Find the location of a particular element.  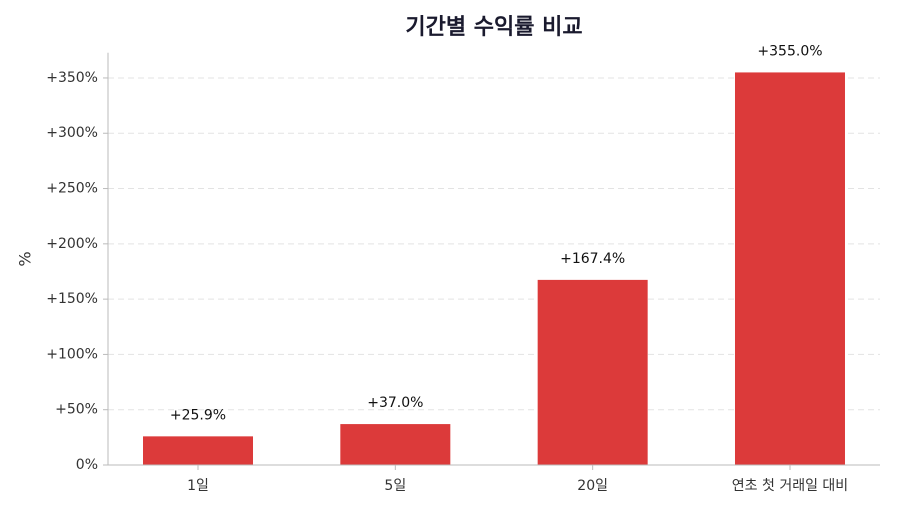

value-label: +355.0% is located at coordinates (789, 51).